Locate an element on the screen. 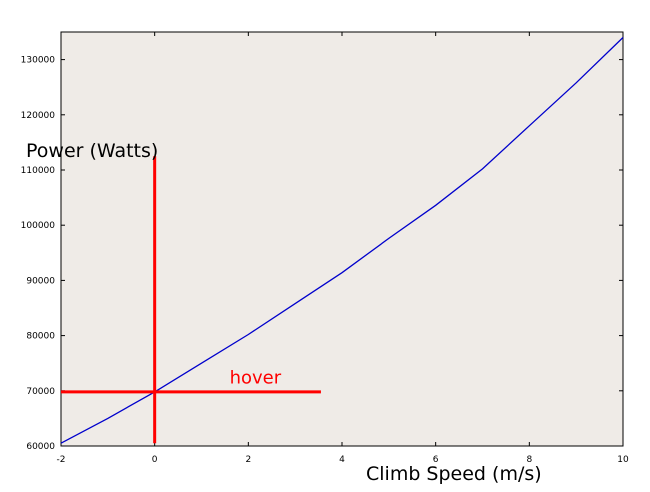  y-tick-label: 100000 is located at coordinates (38, 226).